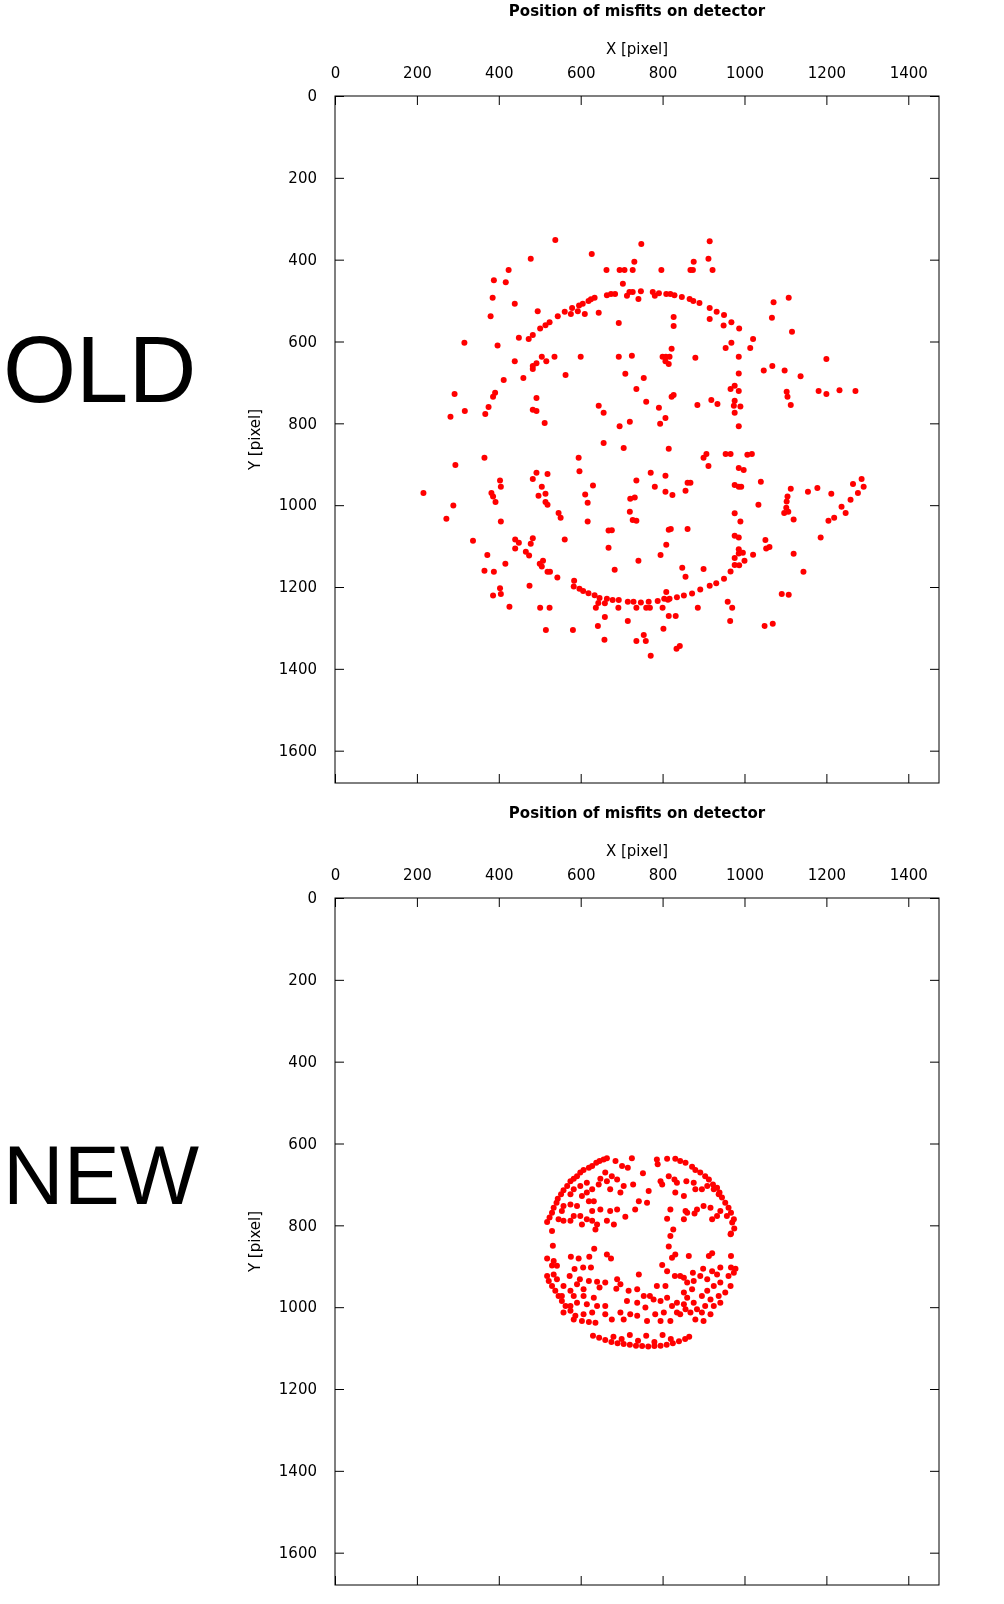 The height and width of the screenshot is (1604, 1004). I want to click on text: OLD, so click(100, 369).